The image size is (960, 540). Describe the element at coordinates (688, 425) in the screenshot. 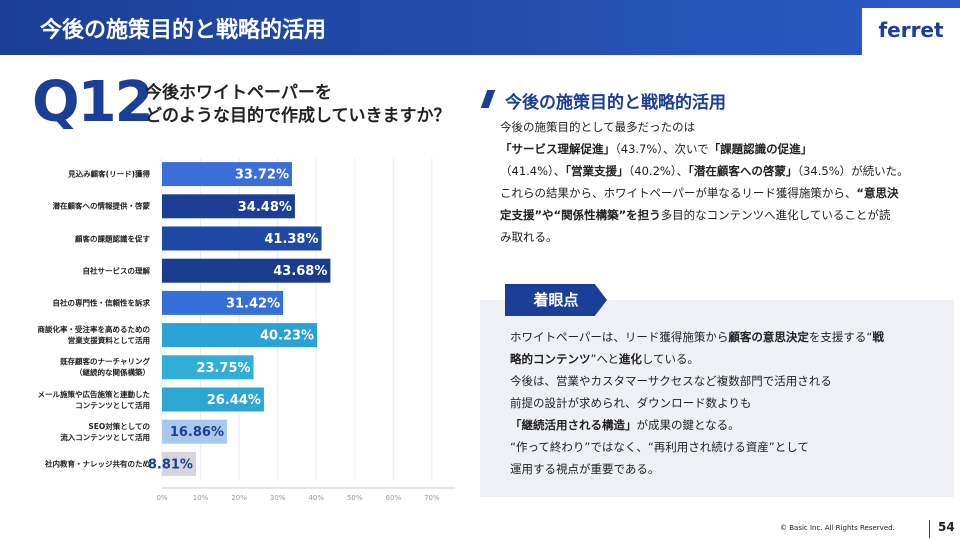

I see `text-run: が成果の鍵となる。` at that location.